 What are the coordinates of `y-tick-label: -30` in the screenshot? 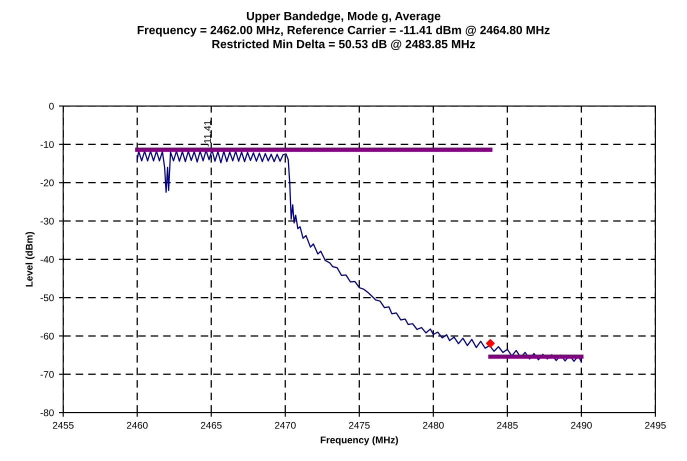 It's located at (47, 221).